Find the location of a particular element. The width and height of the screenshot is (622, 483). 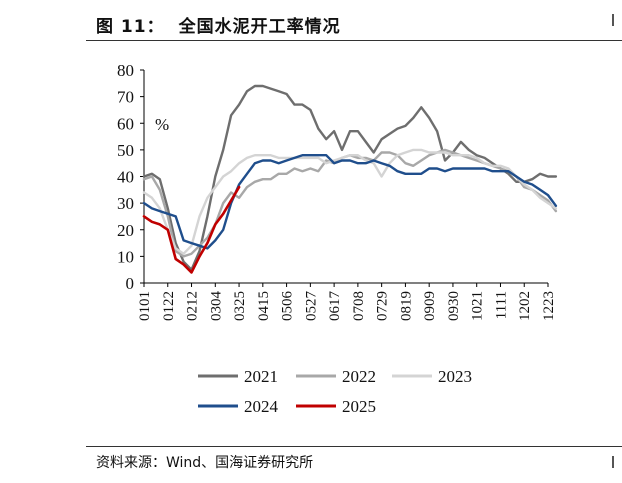

legend-label-2023: 2023 is located at coordinates (455, 376).